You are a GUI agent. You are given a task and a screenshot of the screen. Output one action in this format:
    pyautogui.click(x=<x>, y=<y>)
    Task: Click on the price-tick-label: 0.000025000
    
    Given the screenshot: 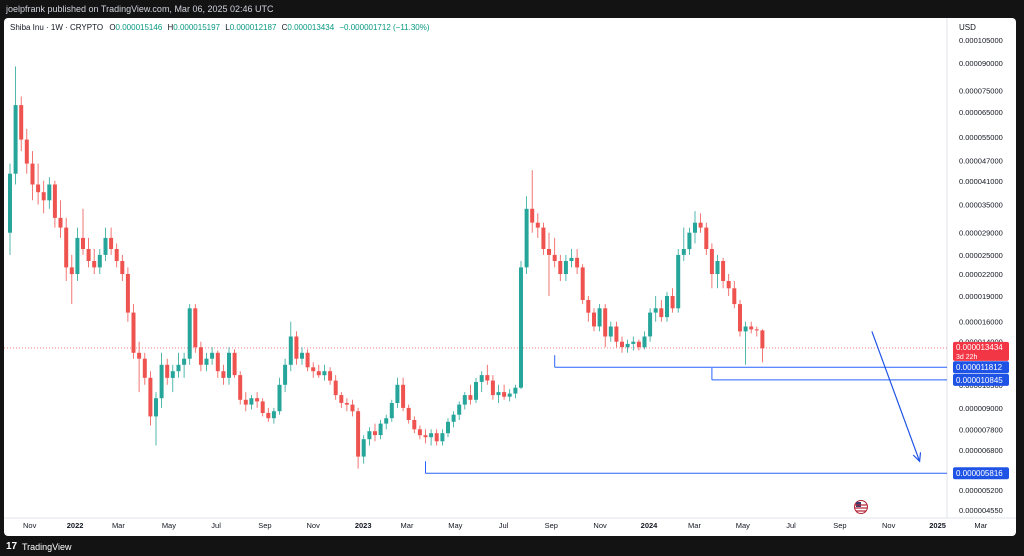 What is the action you would take?
    pyautogui.click(x=981, y=255)
    